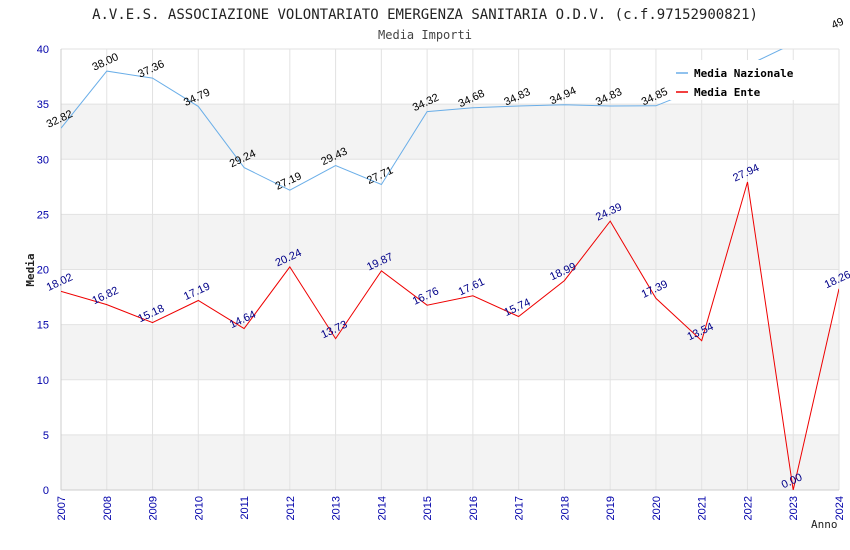 This screenshot has height=550, width=850. I want to click on chart-subtitle: Media Importi, so click(425, 35).